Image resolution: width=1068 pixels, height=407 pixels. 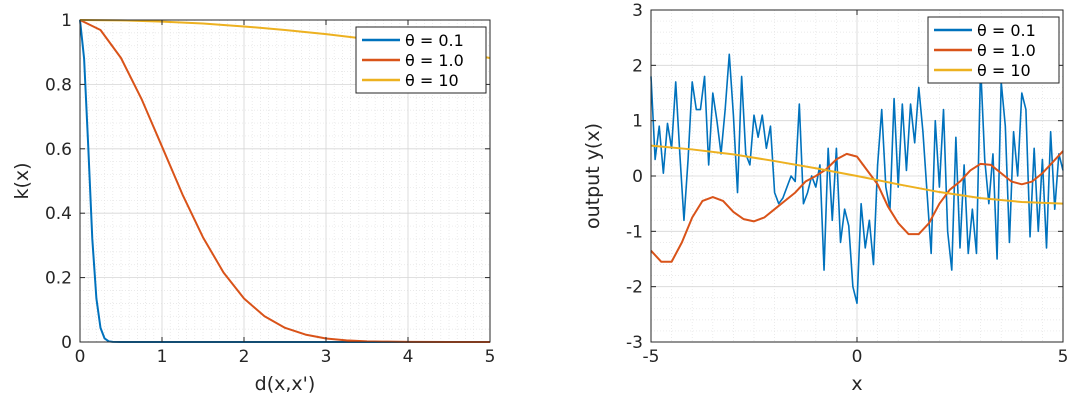 What do you see at coordinates (58, 279) in the screenshot?
I see `y-tick-label: 0.2` at bounding box center [58, 279].